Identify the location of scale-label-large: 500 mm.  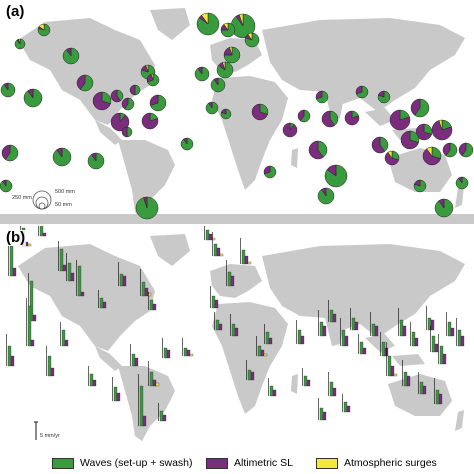
(65, 192).